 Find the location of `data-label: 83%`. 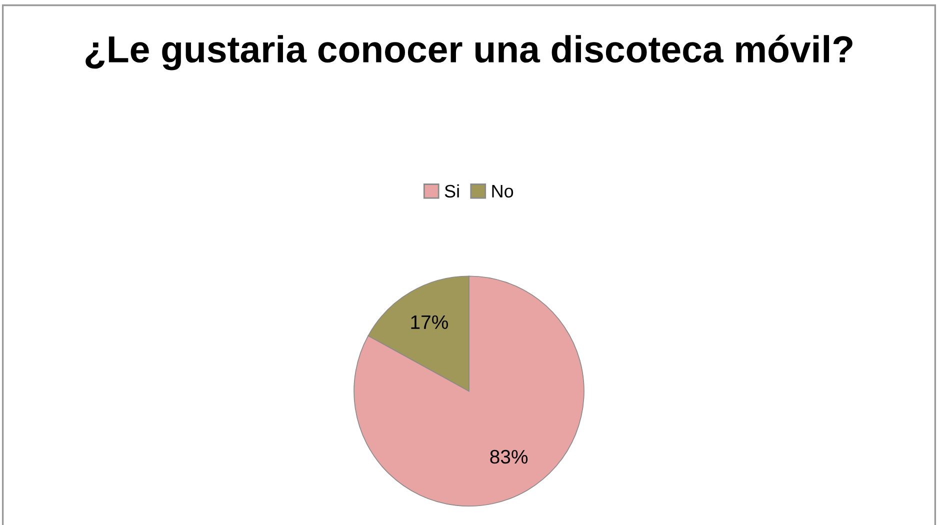

data-label: 83% is located at coordinates (509, 457).